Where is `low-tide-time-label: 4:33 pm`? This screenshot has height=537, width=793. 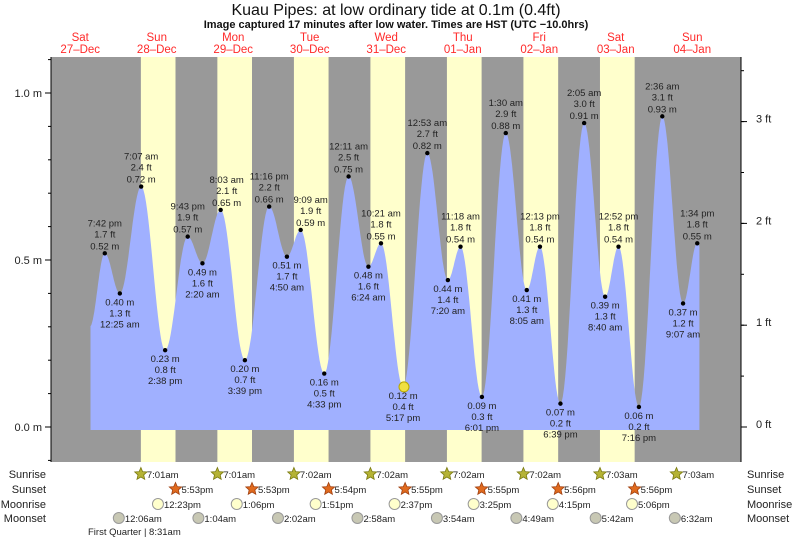 low-tide-time-label: 4:33 pm is located at coordinates (324, 405).